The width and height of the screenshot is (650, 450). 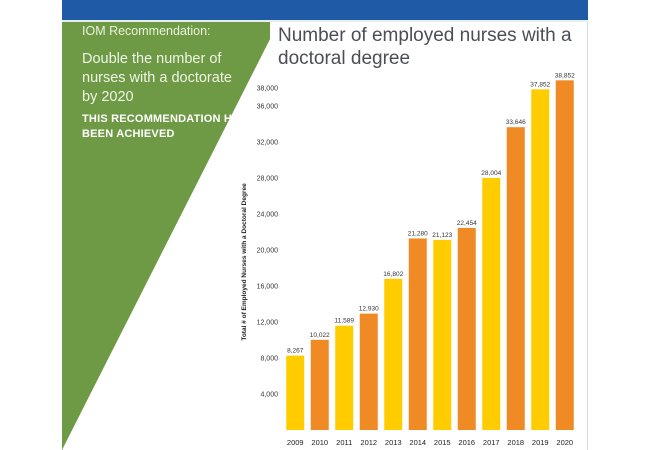 What do you see at coordinates (268, 287) in the screenshot?
I see `y-tick-label: 16,000` at bounding box center [268, 287].